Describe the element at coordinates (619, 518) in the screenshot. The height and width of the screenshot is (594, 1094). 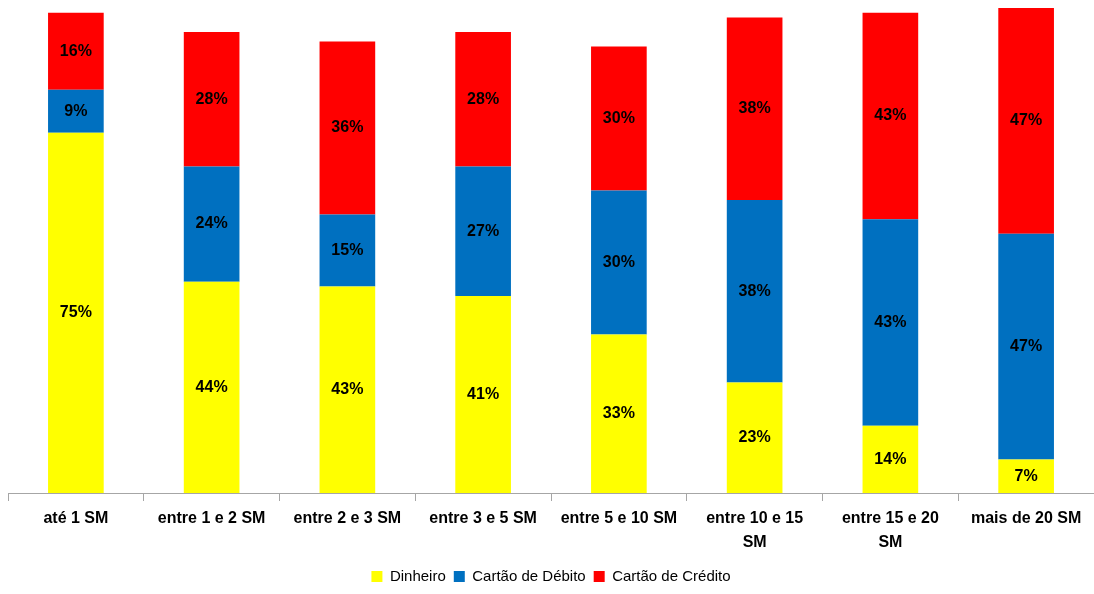
I see `x-tick-label: entre 5 e 10 SM` at that location.